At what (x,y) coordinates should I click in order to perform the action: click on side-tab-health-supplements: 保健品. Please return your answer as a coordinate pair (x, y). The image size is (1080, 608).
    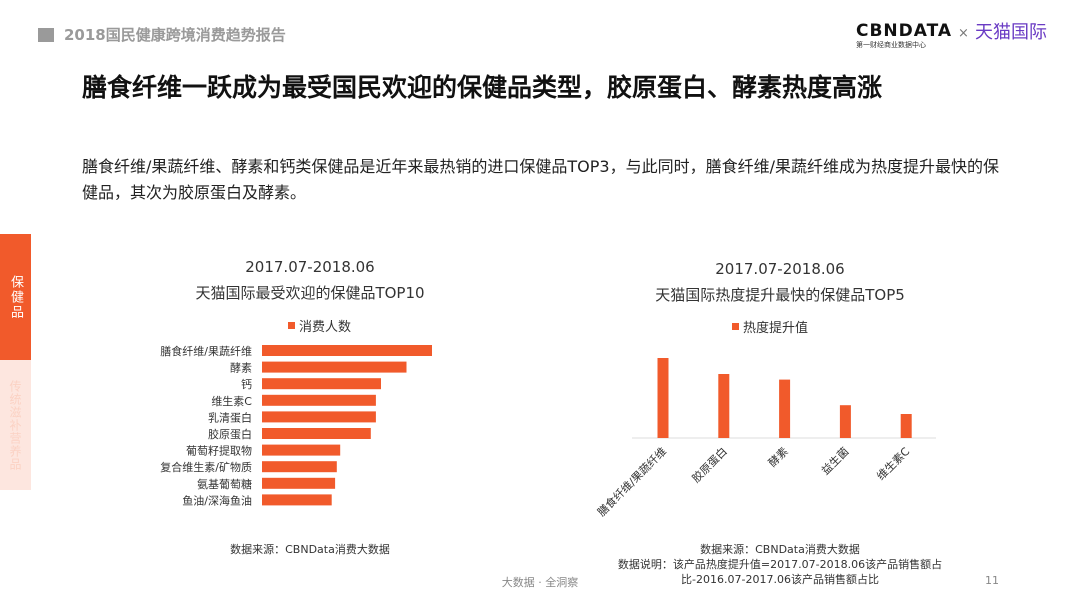
    Looking at the image, I should click on (15, 297).